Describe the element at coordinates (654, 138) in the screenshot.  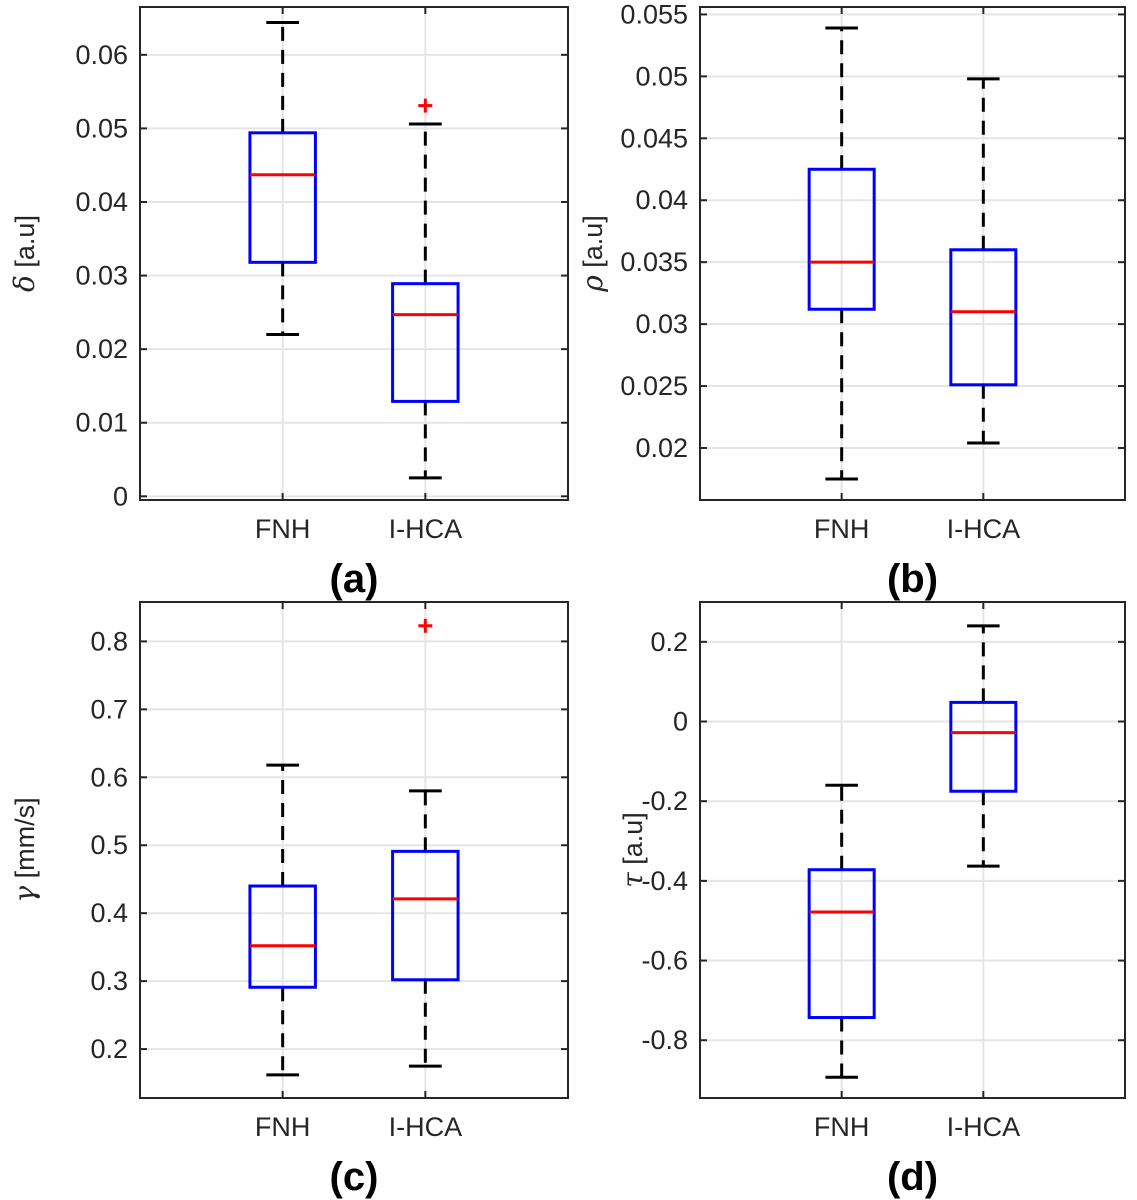
I see `y-tick-label: 0.045` at that location.